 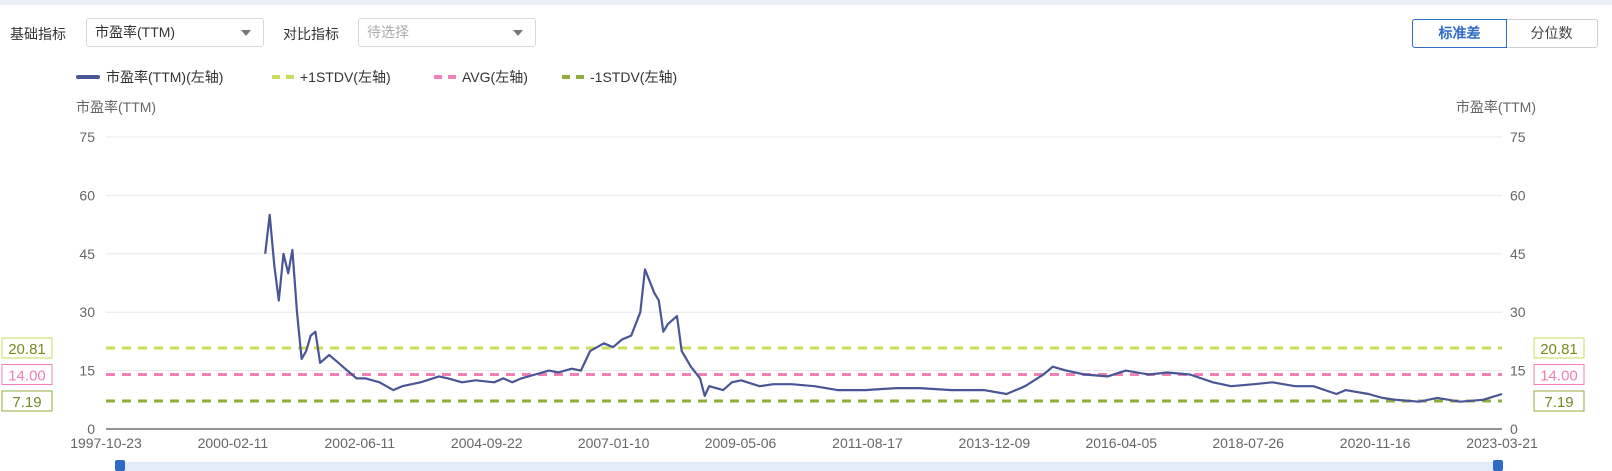 What do you see at coordinates (1121, 443) in the screenshot?
I see `x-tick-label: 2016-04-05` at bounding box center [1121, 443].